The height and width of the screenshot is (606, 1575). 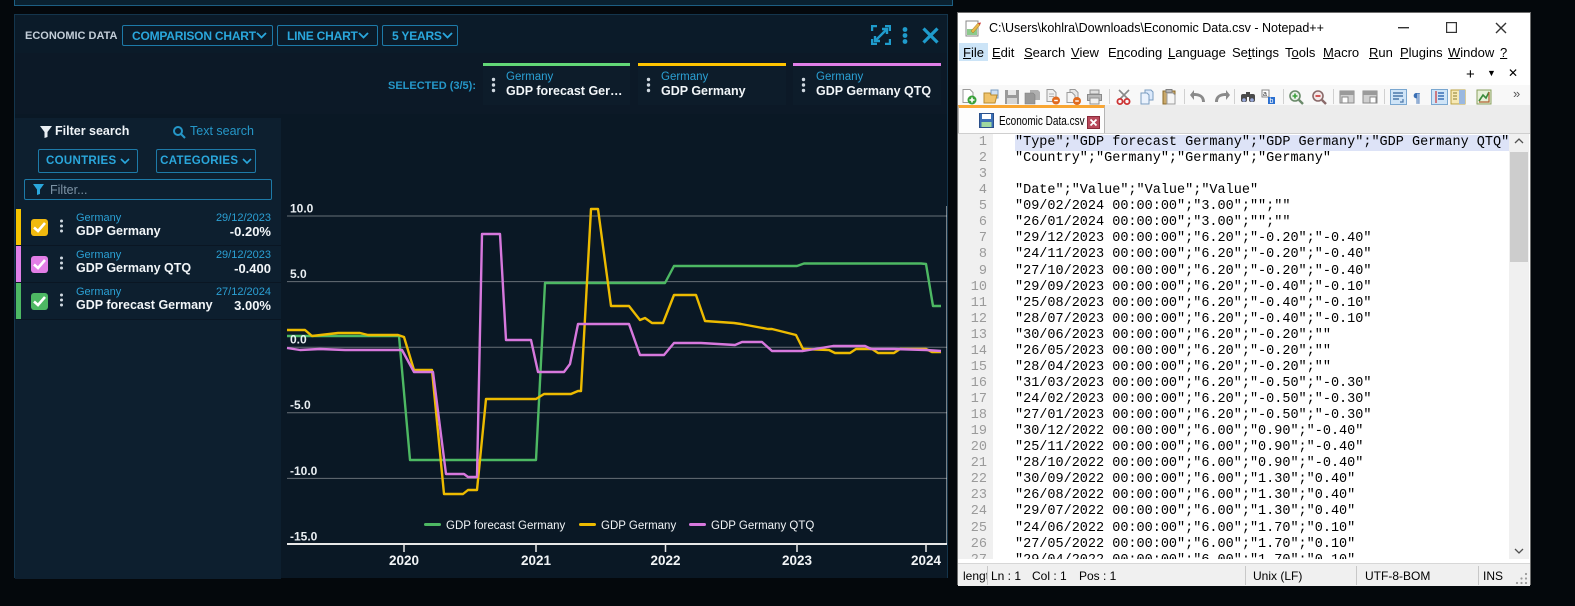 What do you see at coordinates (665, 560) in the screenshot?
I see `svg-text: 2022` at bounding box center [665, 560].